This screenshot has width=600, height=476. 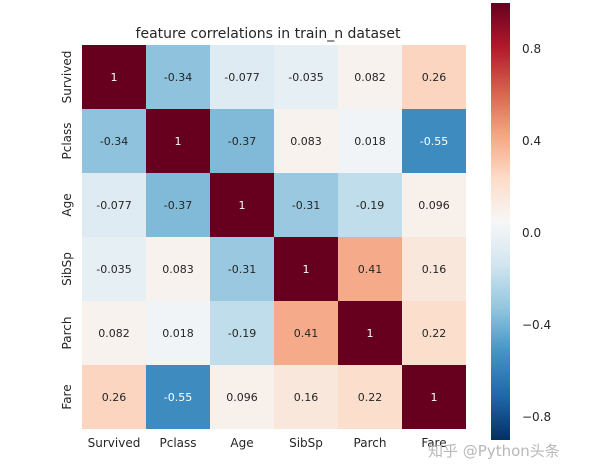 What do you see at coordinates (267, 443) in the screenshot?
I see `x-axis-tick-labels: Survived Pclass Age SibSp Parch Fare` at bounding box center [267, 443].